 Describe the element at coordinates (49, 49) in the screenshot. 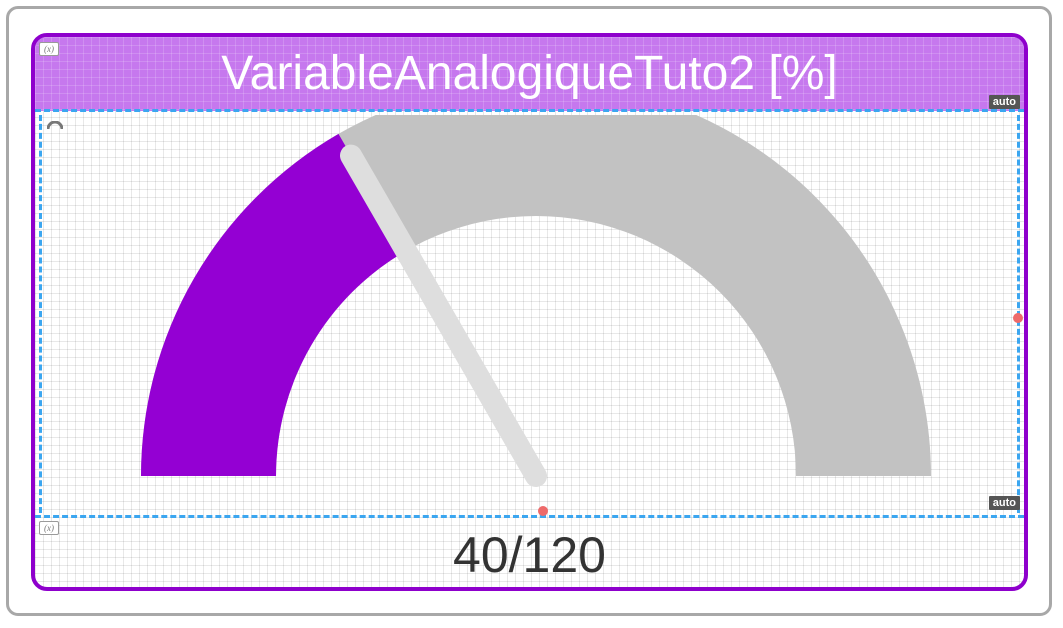

I see `variable-icon: (x)` at that location.